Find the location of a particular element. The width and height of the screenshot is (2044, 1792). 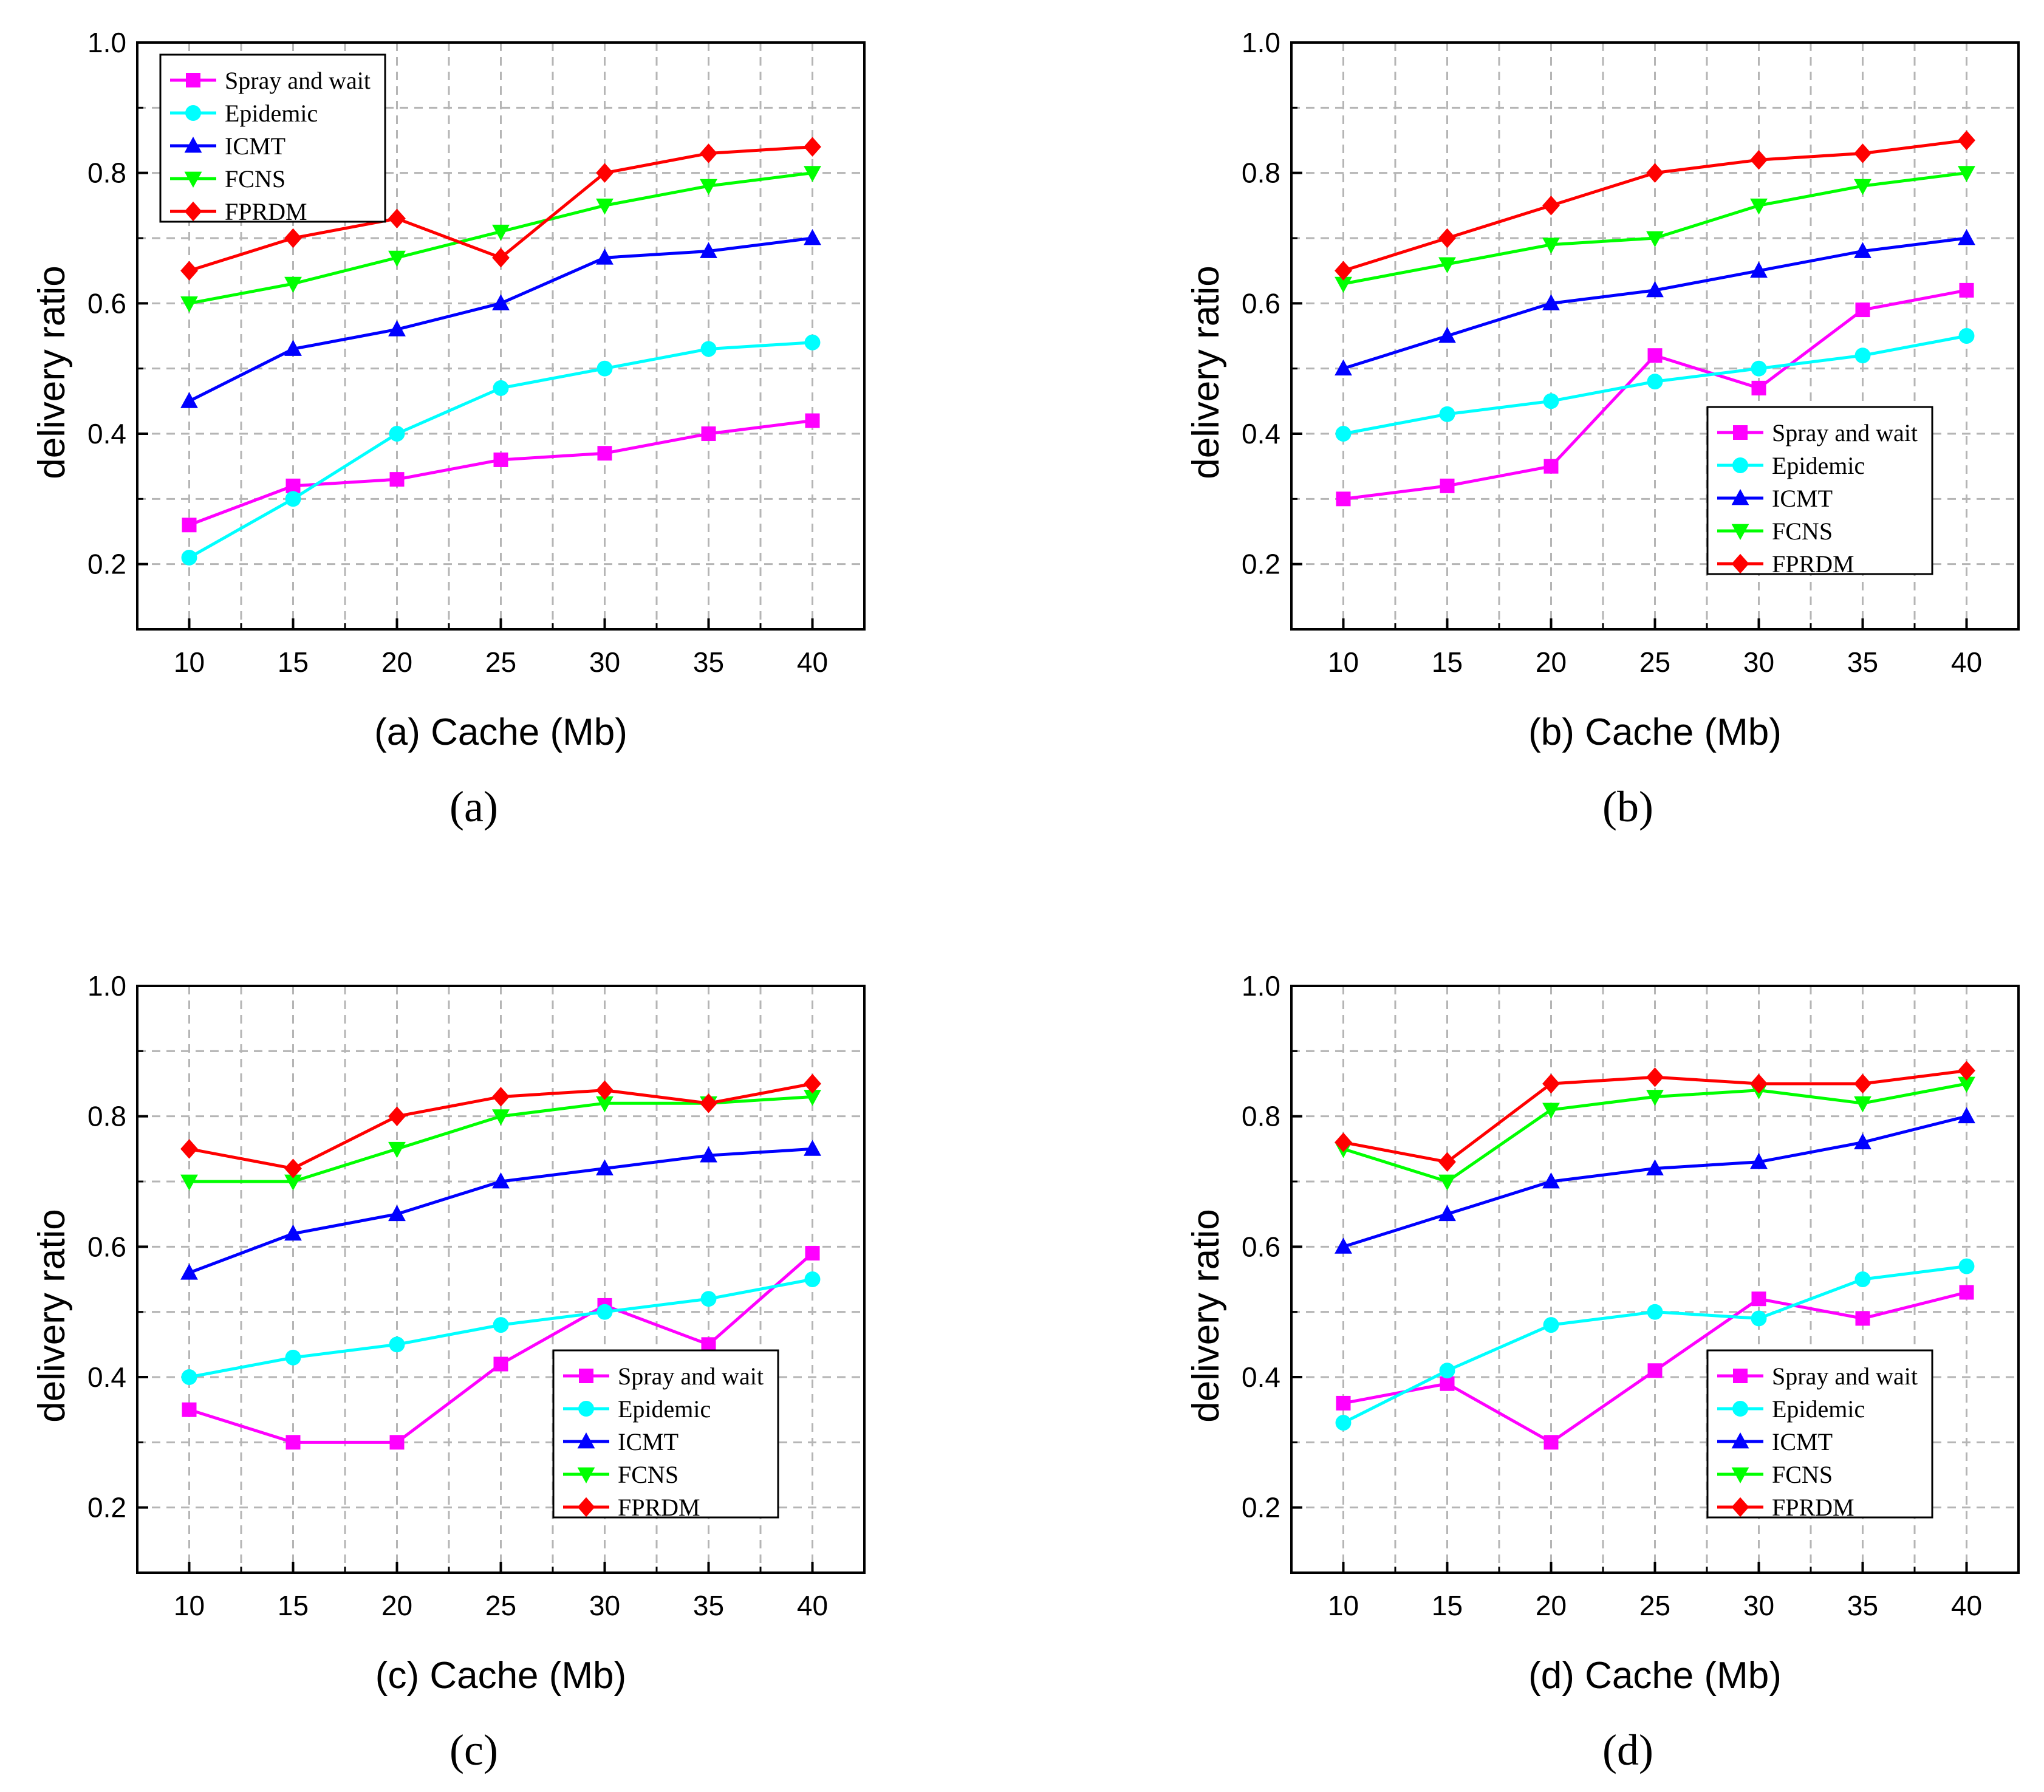

subfigure-label-c: (c) is located at coordinates (473, 1750).